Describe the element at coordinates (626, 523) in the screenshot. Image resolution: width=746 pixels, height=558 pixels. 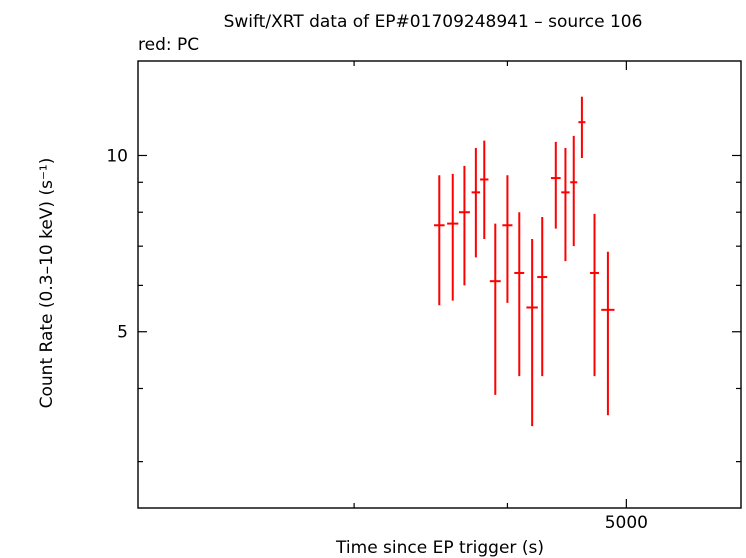
I see `x-tick-label: 5000` at that location.